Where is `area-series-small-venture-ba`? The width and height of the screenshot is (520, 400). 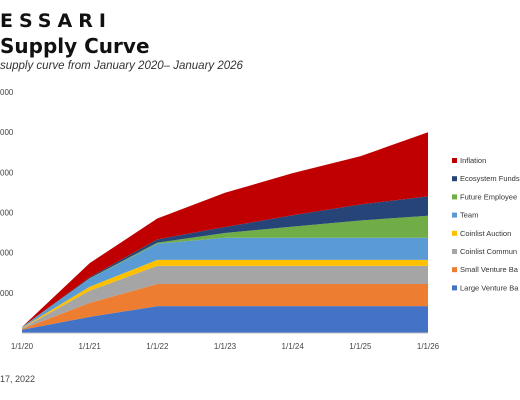
area-series-small-venture-ba is located at coordinates (225, 307).